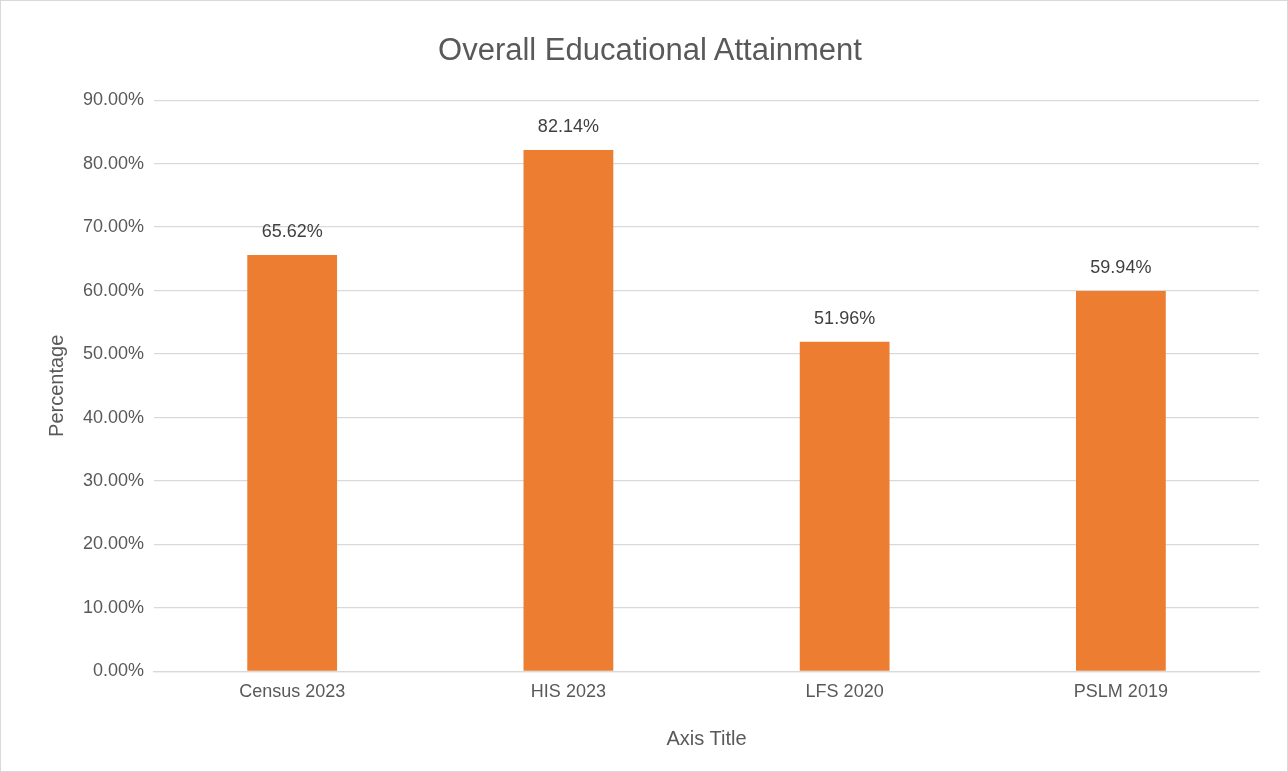 This screenshot has height=772, width=1288. Describe the element at coordinates (55, 385) in the screenshot. I see `y-axis-title: Percentage` at that location.